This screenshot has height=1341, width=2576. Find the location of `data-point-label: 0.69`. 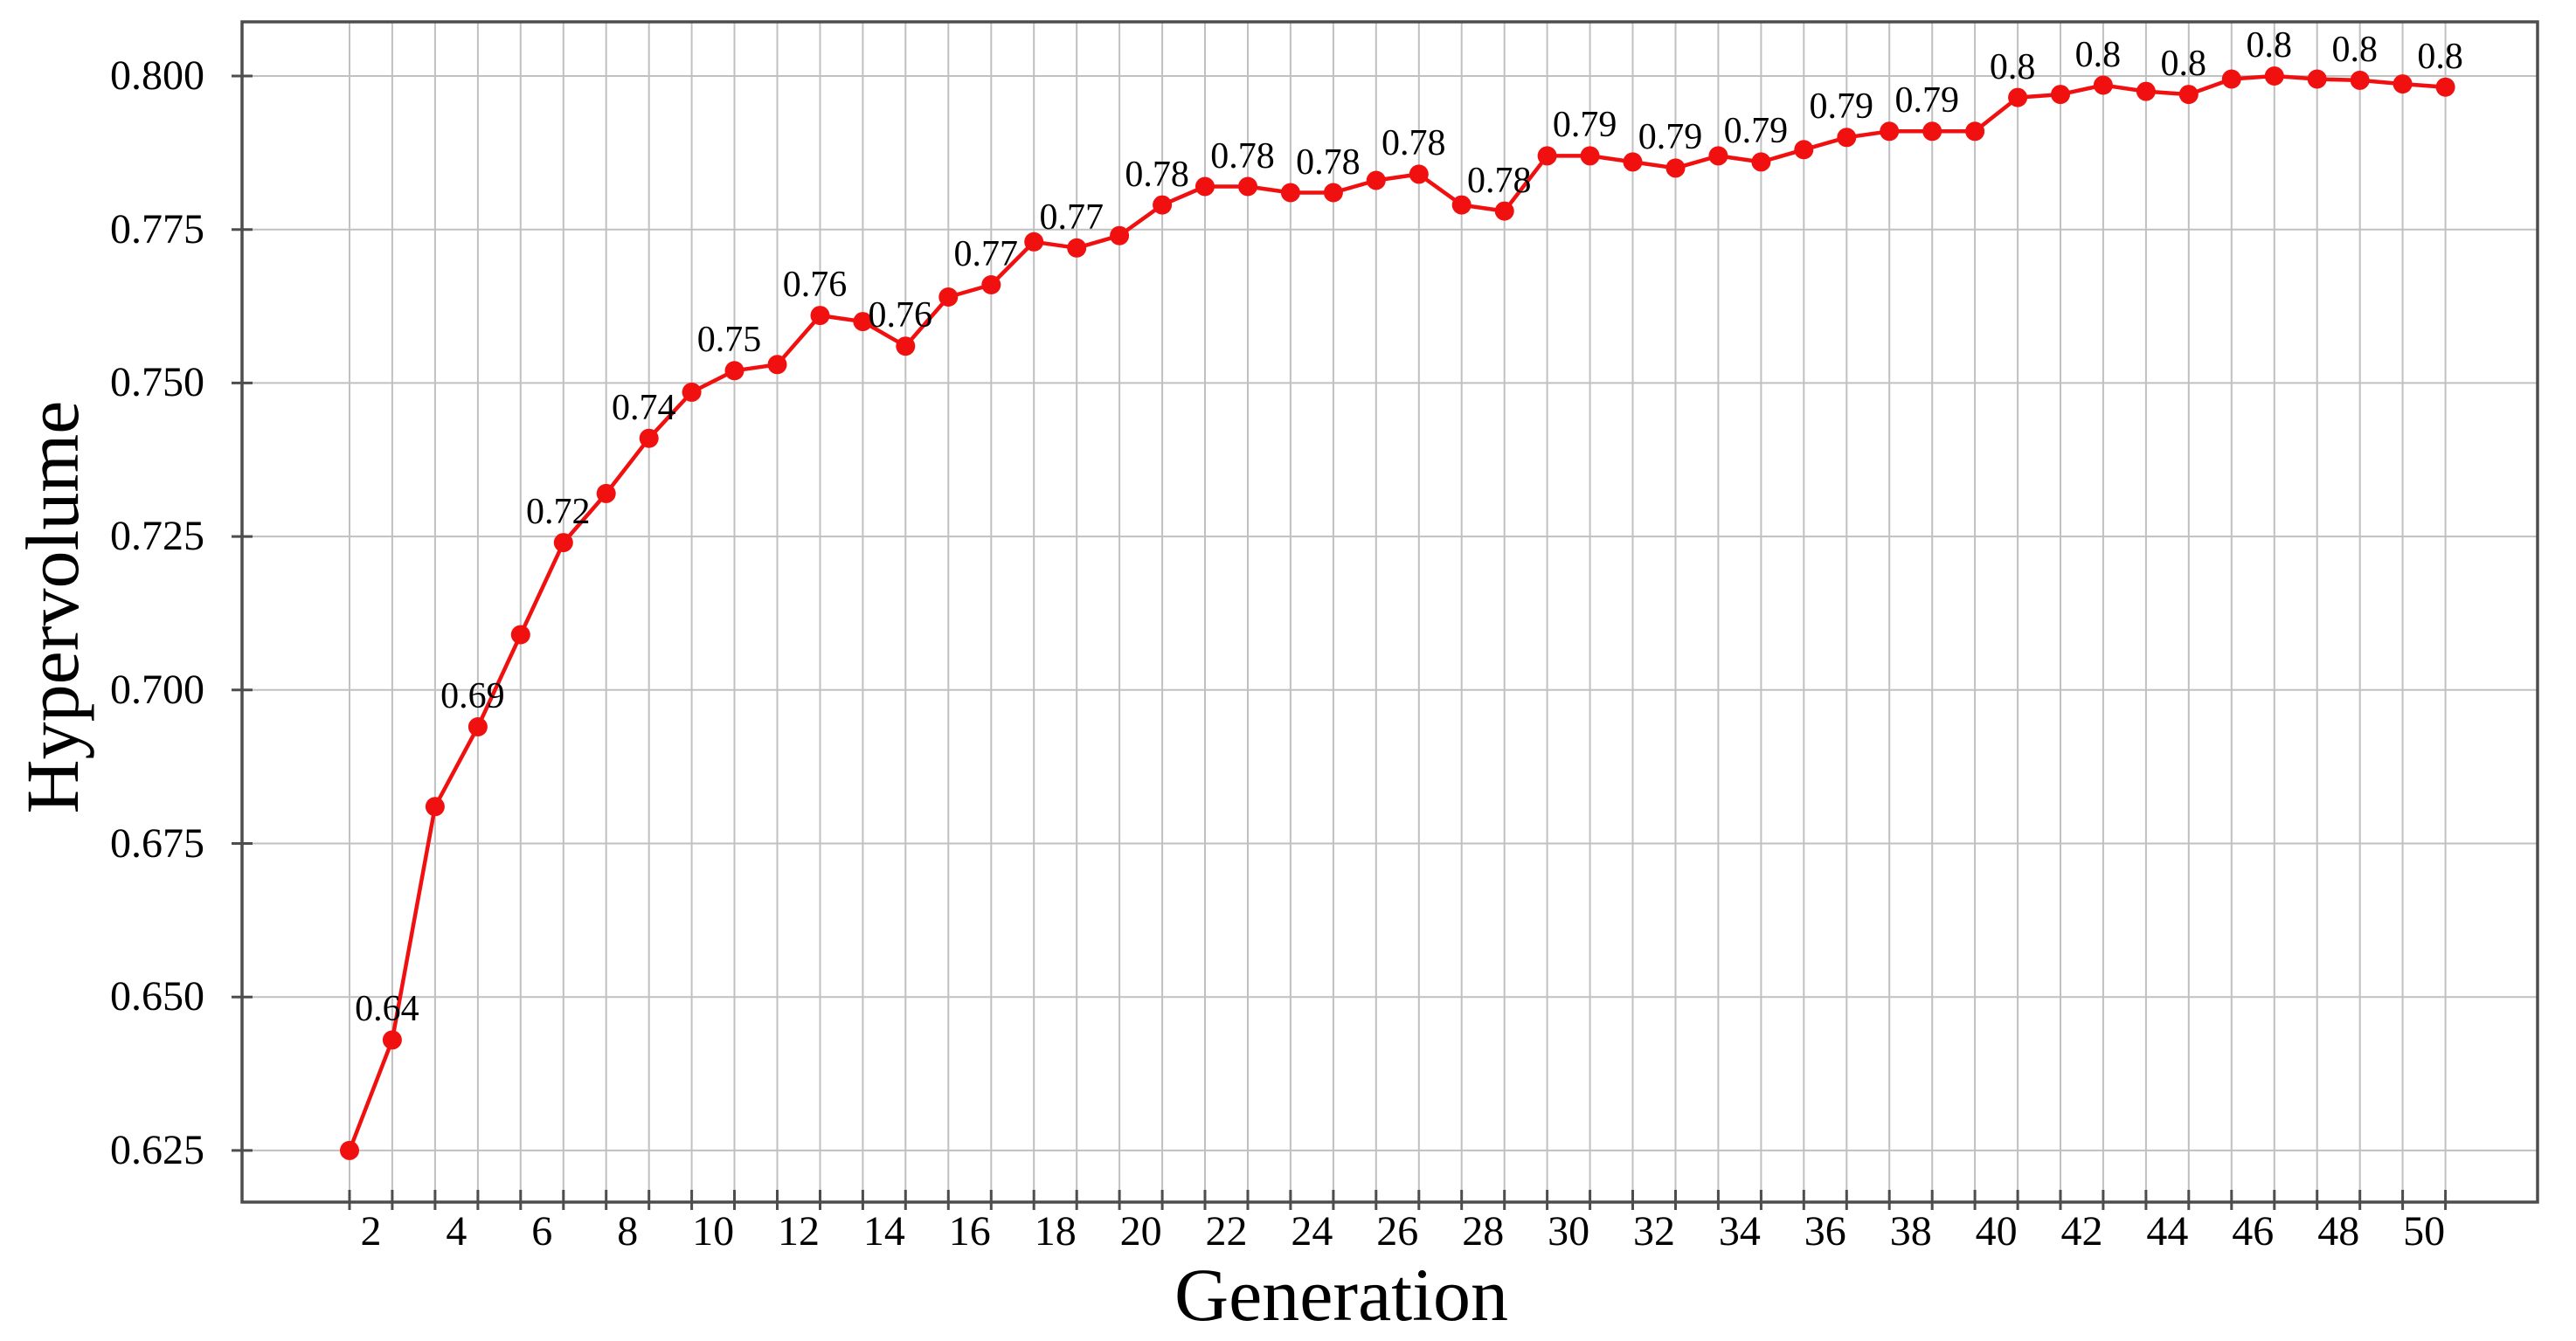

data-point-label: 0.69 is located at coordinates (472, 696).